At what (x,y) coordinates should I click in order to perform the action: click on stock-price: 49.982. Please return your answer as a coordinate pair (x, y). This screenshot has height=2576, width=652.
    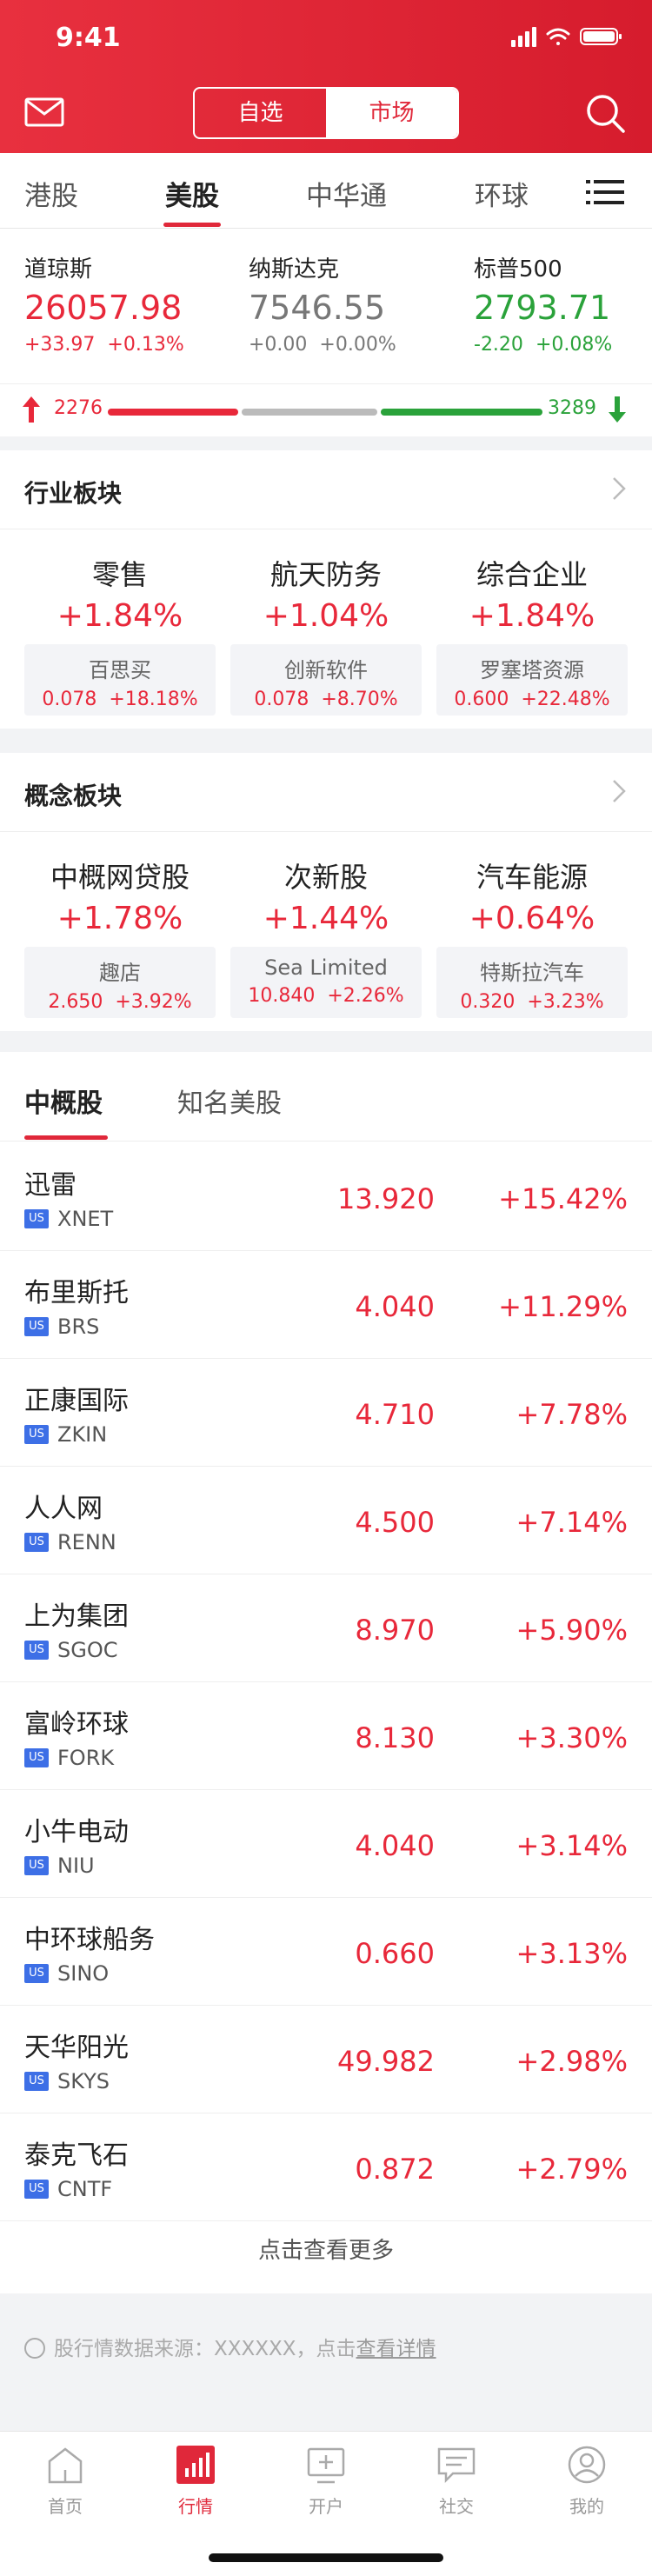
    Looking at the image, I should click on (386, 2061).